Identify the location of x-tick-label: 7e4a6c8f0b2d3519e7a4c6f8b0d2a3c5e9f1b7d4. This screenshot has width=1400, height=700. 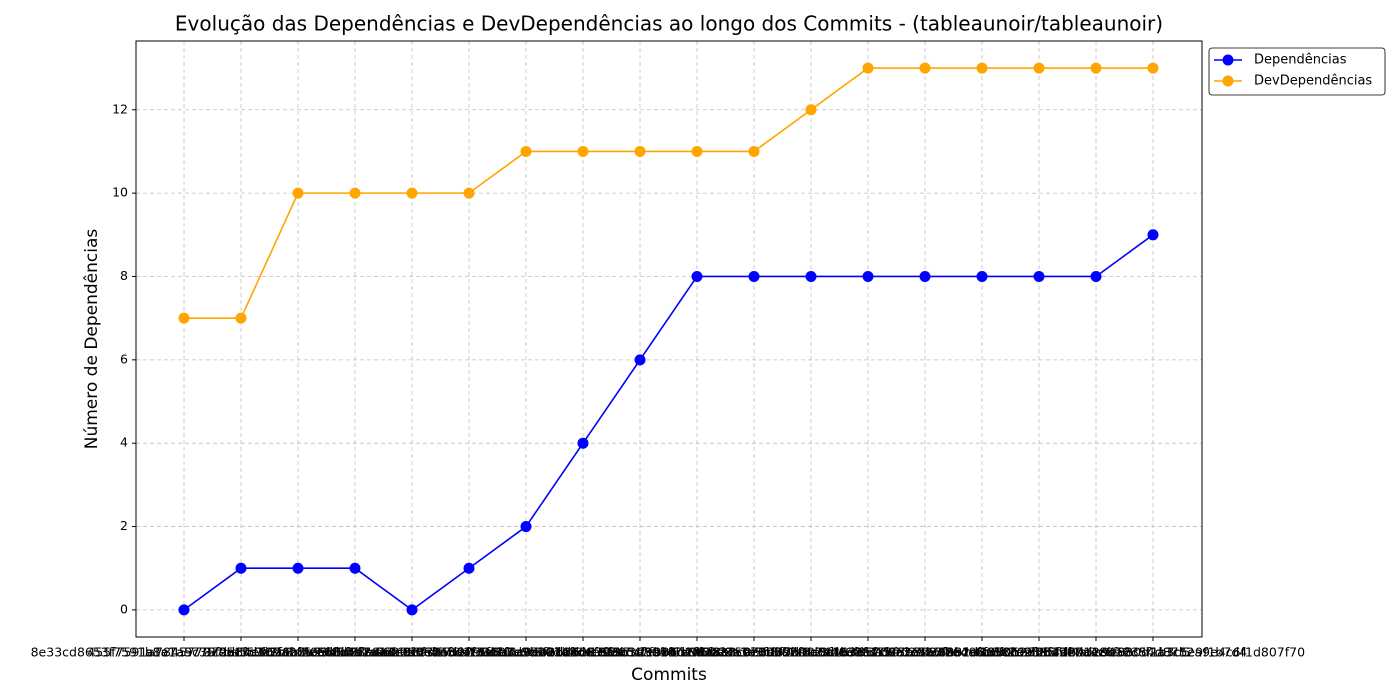
(1096, 652).